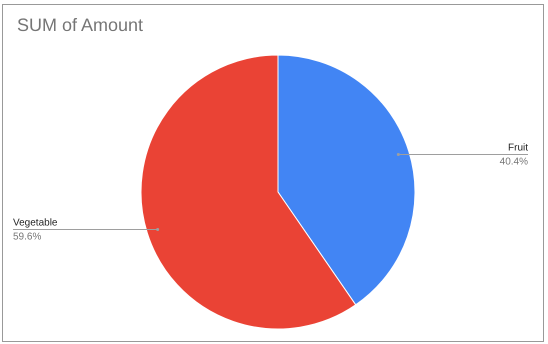 This screenshot has height=344, width=548. I want to click on slice-label: Vegetable, so click(35, 222).